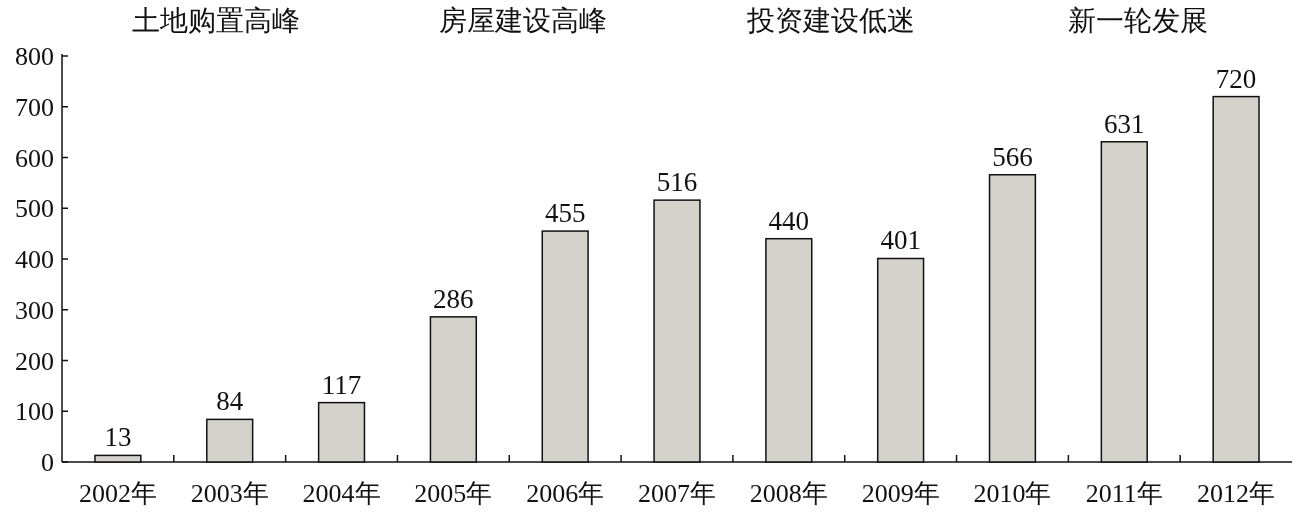 This screenshot has width=1307, height=515. I want to click on x-tick-label: 2007年, so click(677, 493).